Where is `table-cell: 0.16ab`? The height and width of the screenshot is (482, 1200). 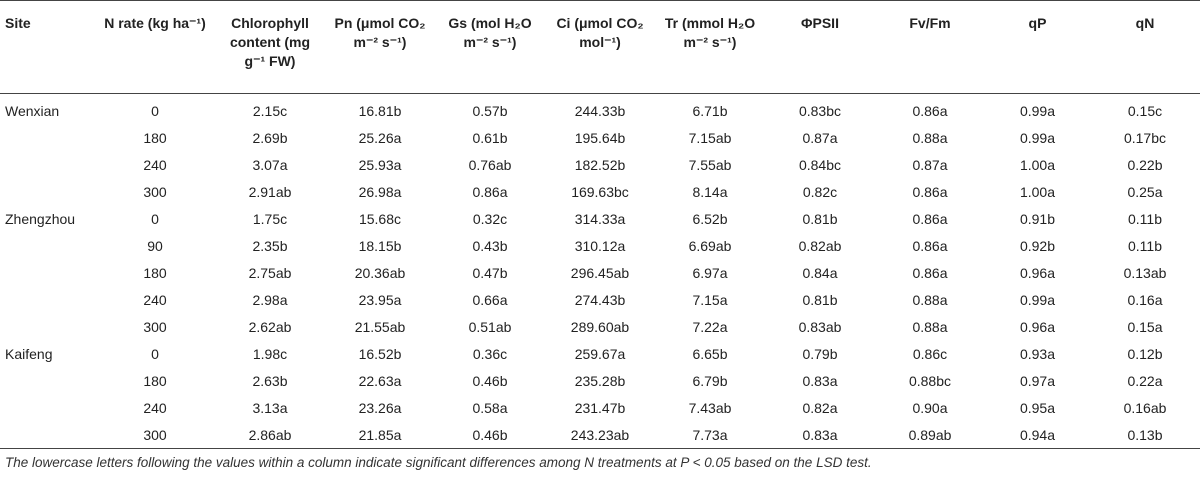 table-cell: 0.16ab is located at coordinates (1145, 407).